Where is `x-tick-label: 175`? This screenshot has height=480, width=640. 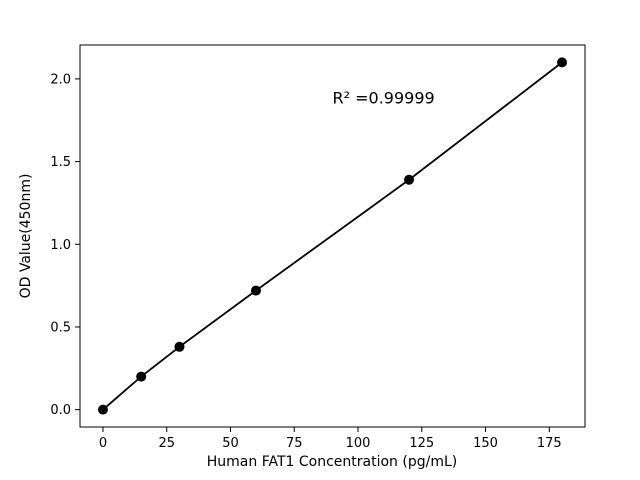
x-tick-label: 175 is located at coordinates (549, 443).